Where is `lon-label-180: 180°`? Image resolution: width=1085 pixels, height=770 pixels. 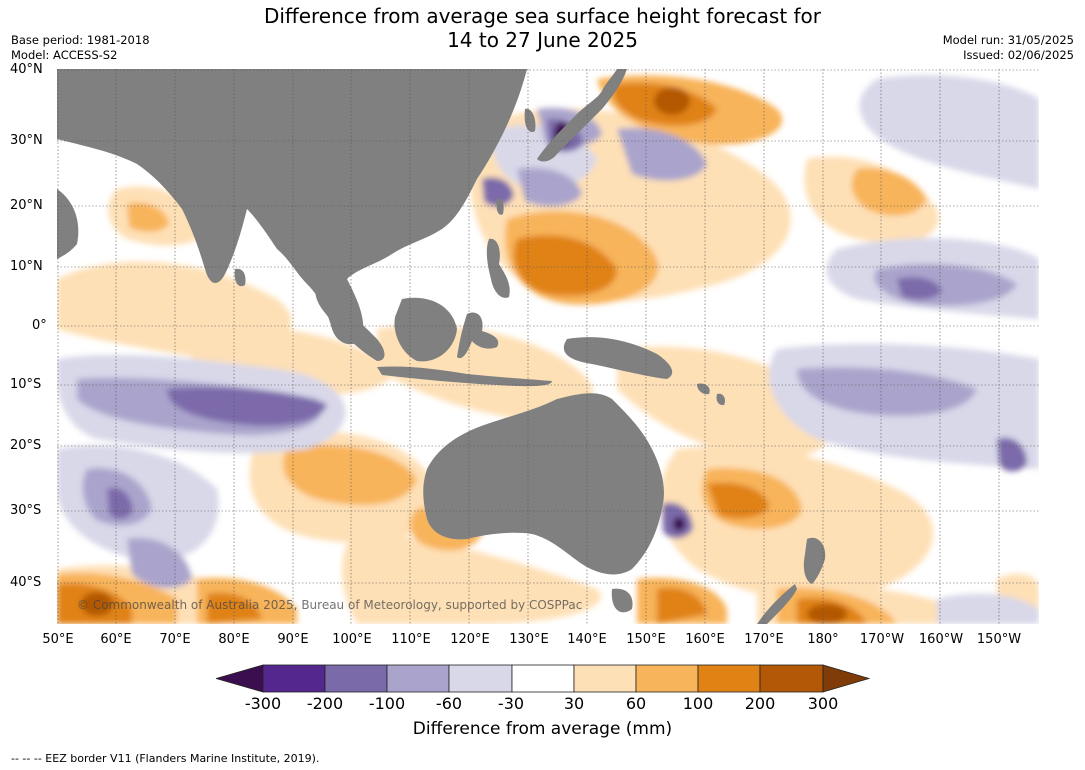 lon-label-180: 180° is located at coordinates (823, 639).